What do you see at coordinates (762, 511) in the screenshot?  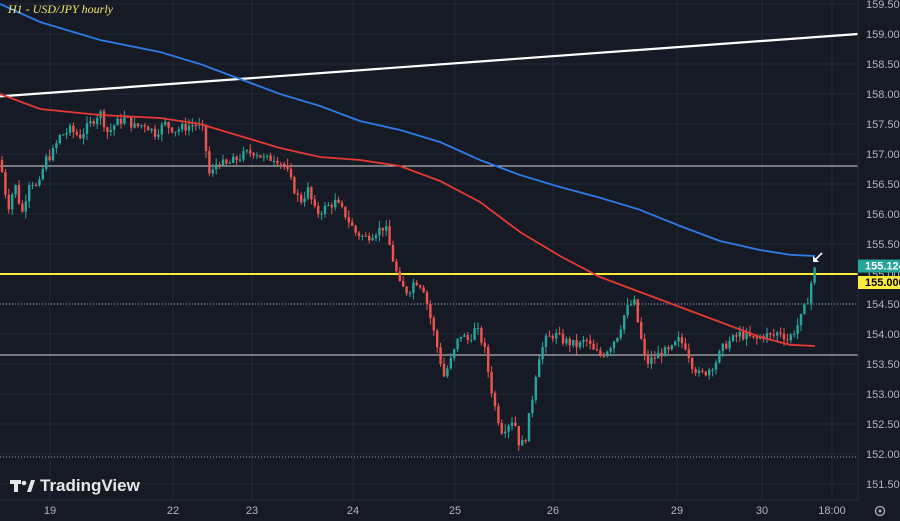 I see `time-tick-label: 30` at bounding box center [762, 511].